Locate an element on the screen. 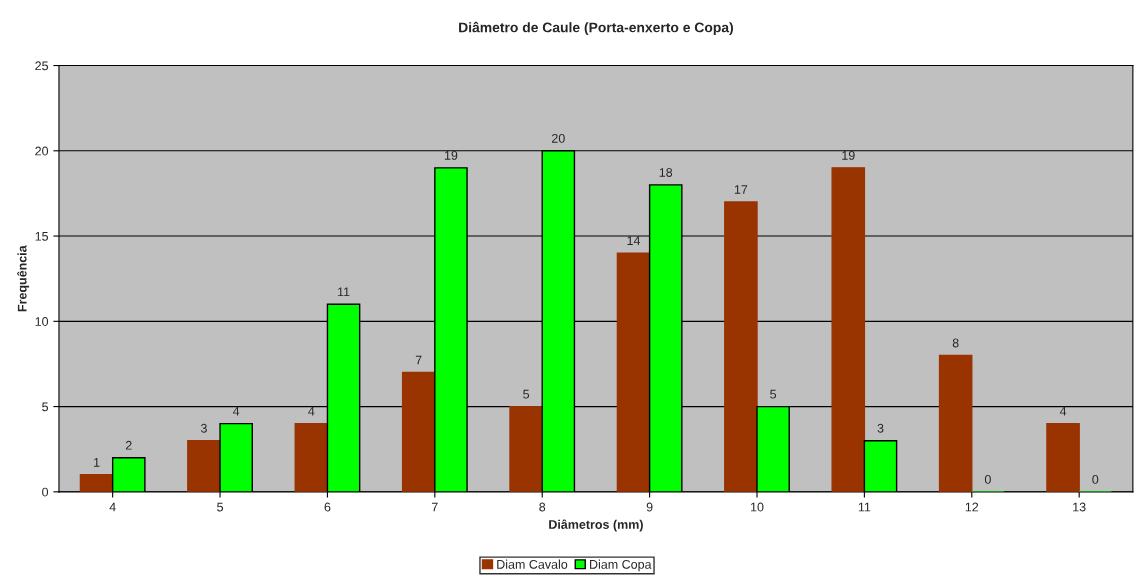 This screenshot has height=580, width=1134. x-tick-label: 5 is located at coordinates (220, 507).